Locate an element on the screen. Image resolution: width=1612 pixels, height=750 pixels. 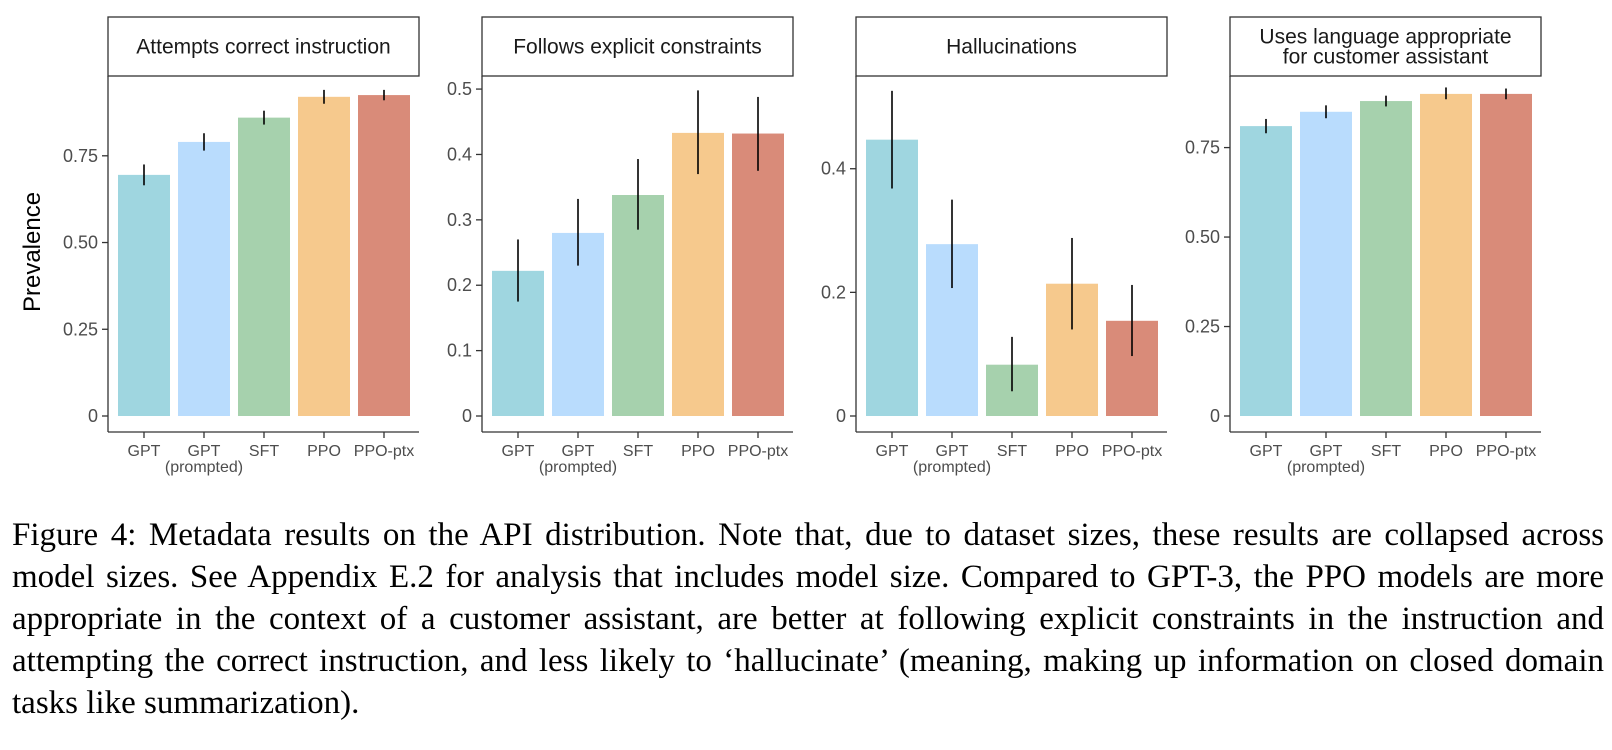
facet-title: for customer assistant is located at coordinates (1386, 57).